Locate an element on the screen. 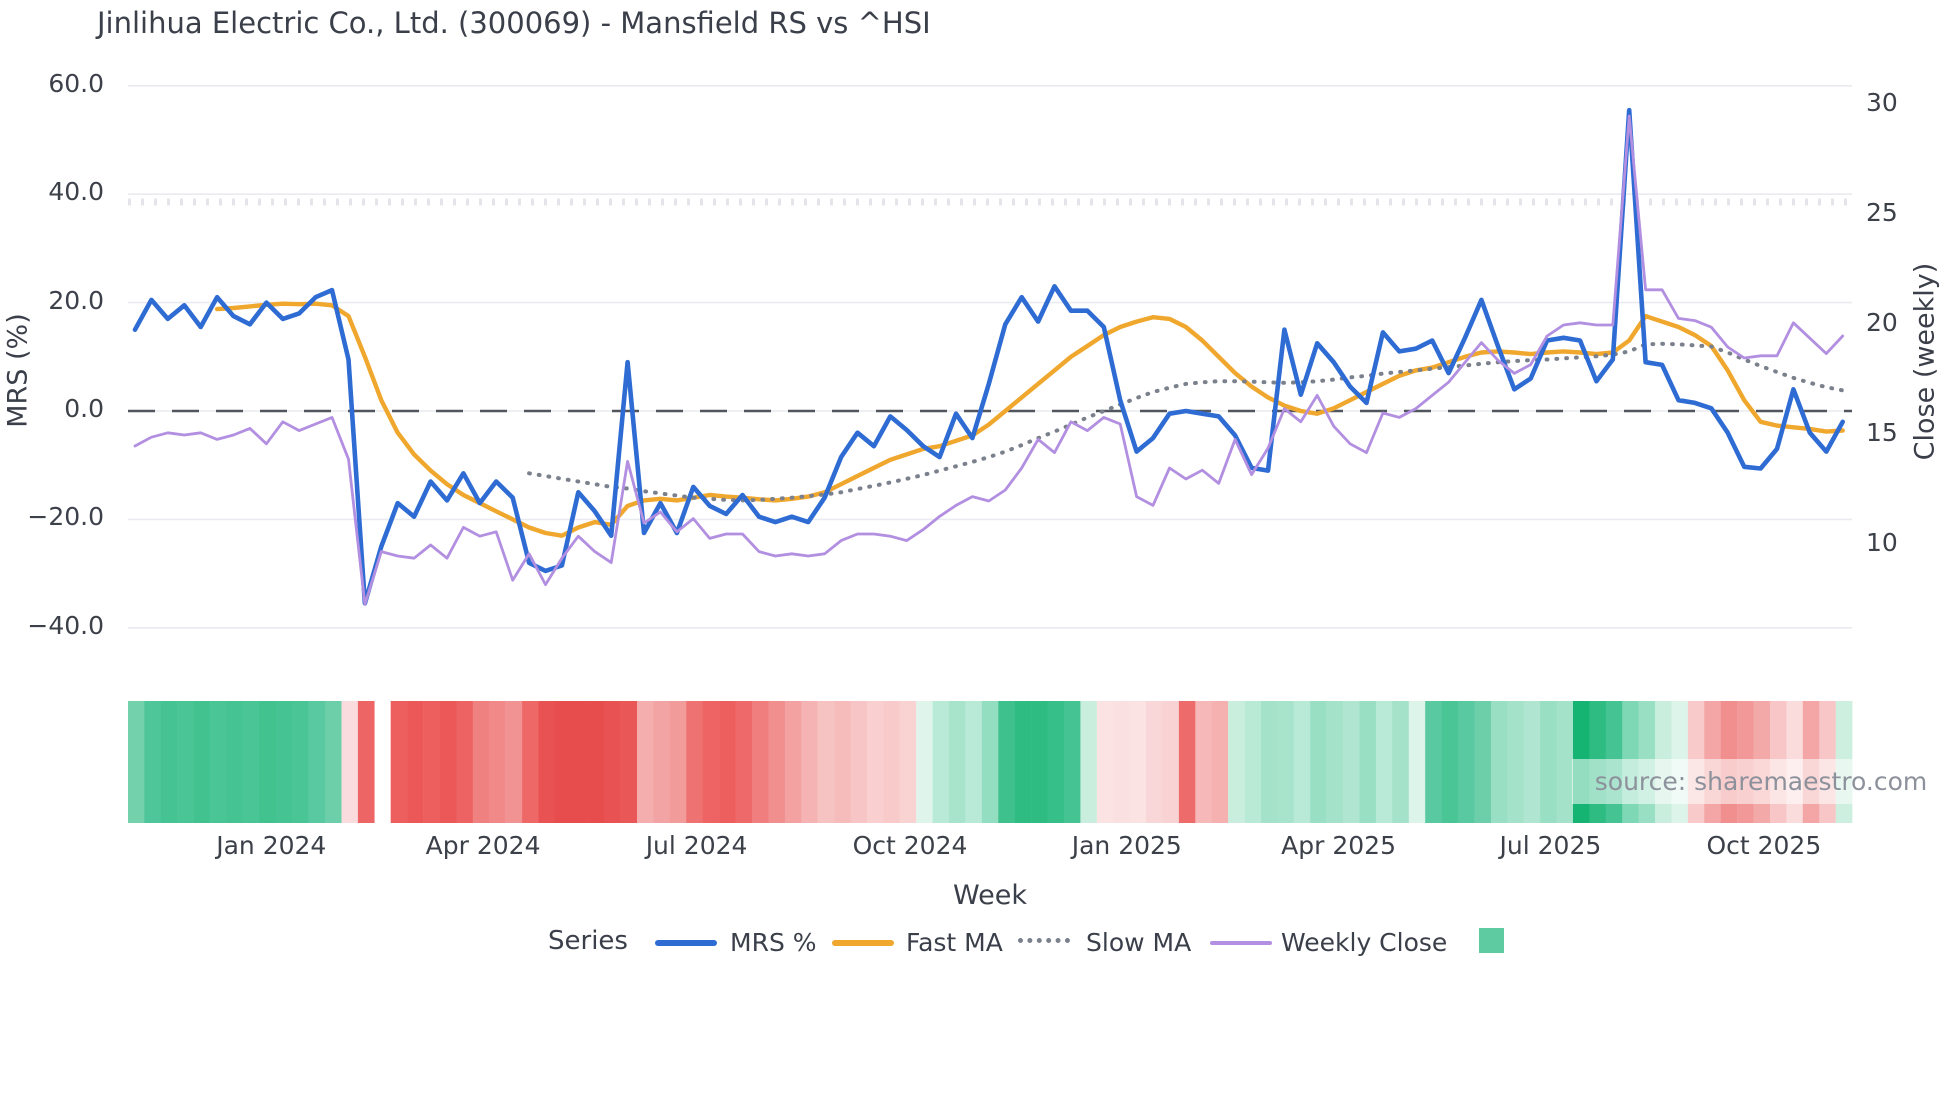  source-watermark: source: sharemaestro.com is located at coordinates (1761, 781).